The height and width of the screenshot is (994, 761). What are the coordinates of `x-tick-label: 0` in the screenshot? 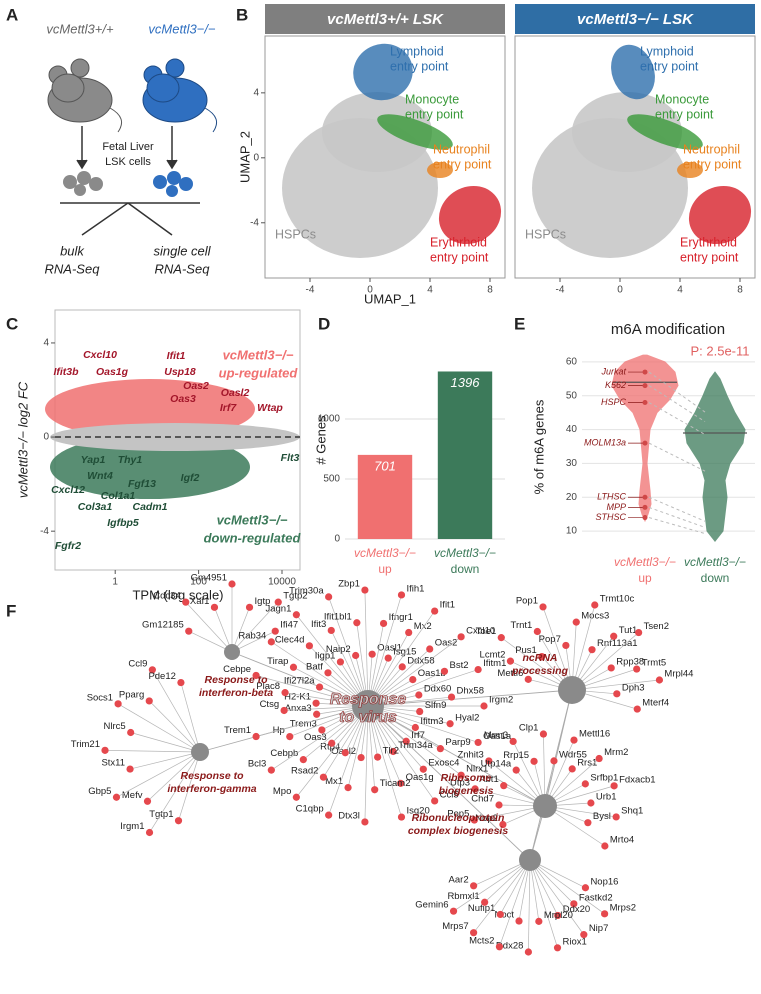 It's located at (370, 290).